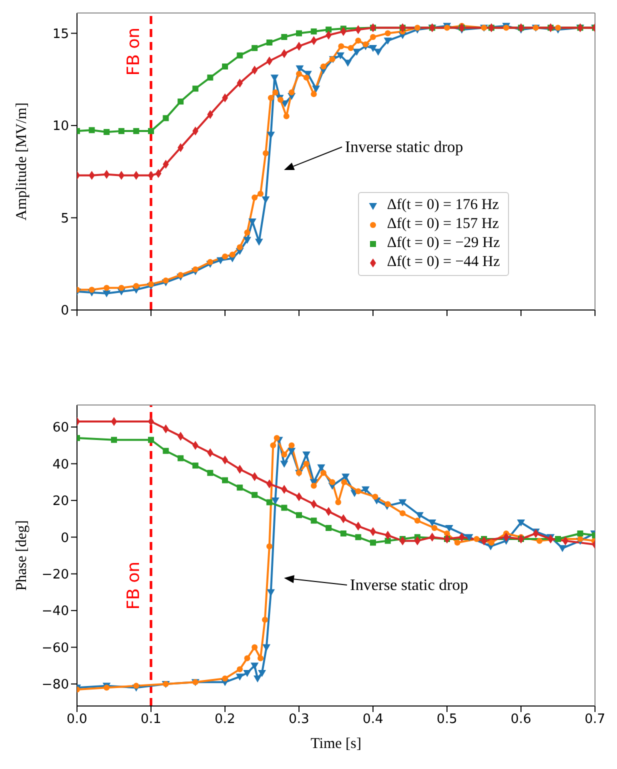  Describe the element at coordinates (60, 126) in the screenshot. I see `y-tick-label: 10` at that location.